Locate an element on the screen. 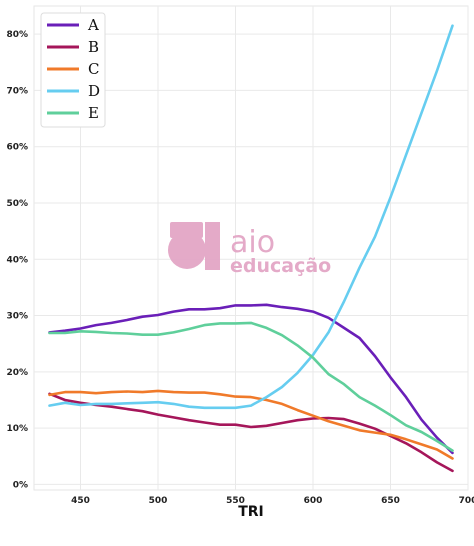 Image resolution: width=474 pixels, height=546 pixels. legend-label-a: A is located at coordinates (93, 25).